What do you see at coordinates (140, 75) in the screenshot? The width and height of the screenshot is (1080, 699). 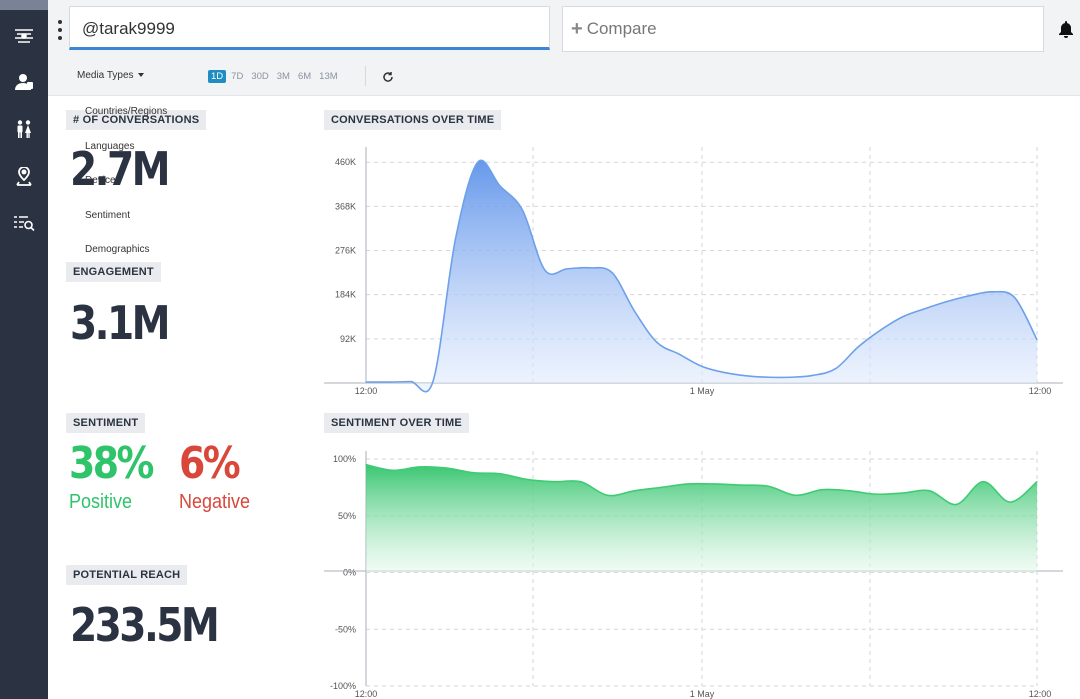 I see `caret-down-icon` at bounding box center [140, 75].